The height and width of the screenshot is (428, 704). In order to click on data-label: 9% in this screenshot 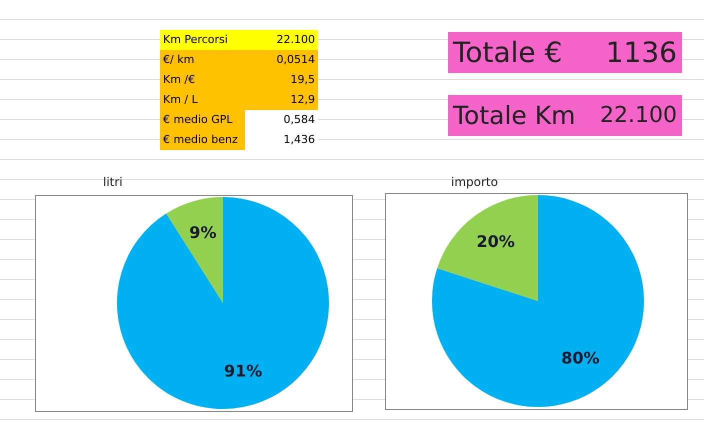, I will do `click(202, 232)`.